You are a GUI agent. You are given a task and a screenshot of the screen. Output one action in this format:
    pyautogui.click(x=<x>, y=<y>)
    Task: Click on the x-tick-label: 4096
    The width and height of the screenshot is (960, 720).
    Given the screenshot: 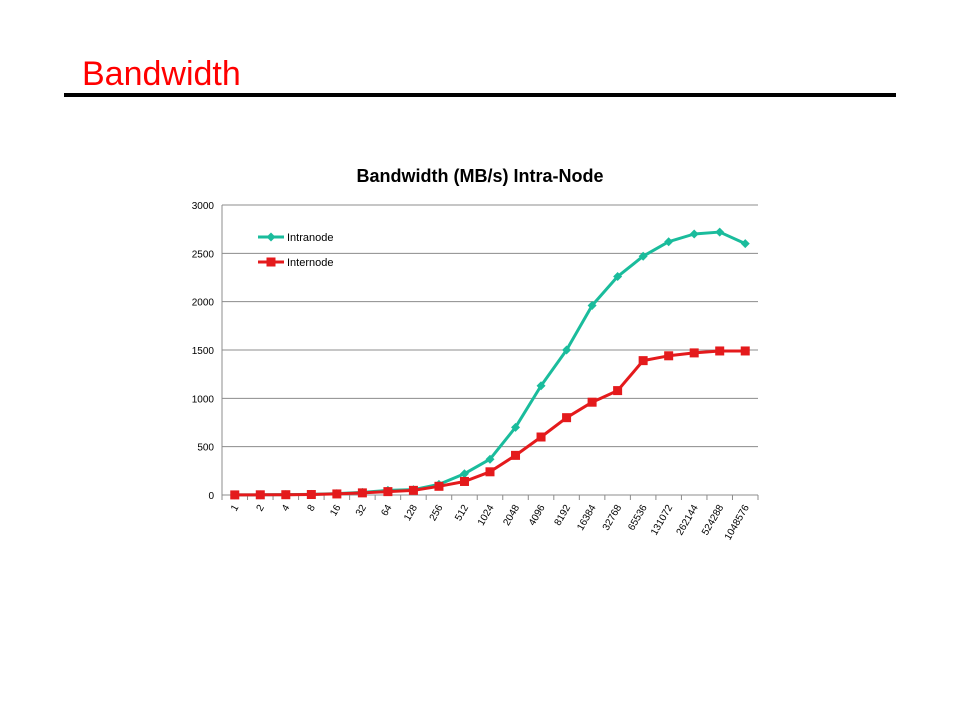 What is the action you would take?
    pyautogui.click(x=537, y=515)
    